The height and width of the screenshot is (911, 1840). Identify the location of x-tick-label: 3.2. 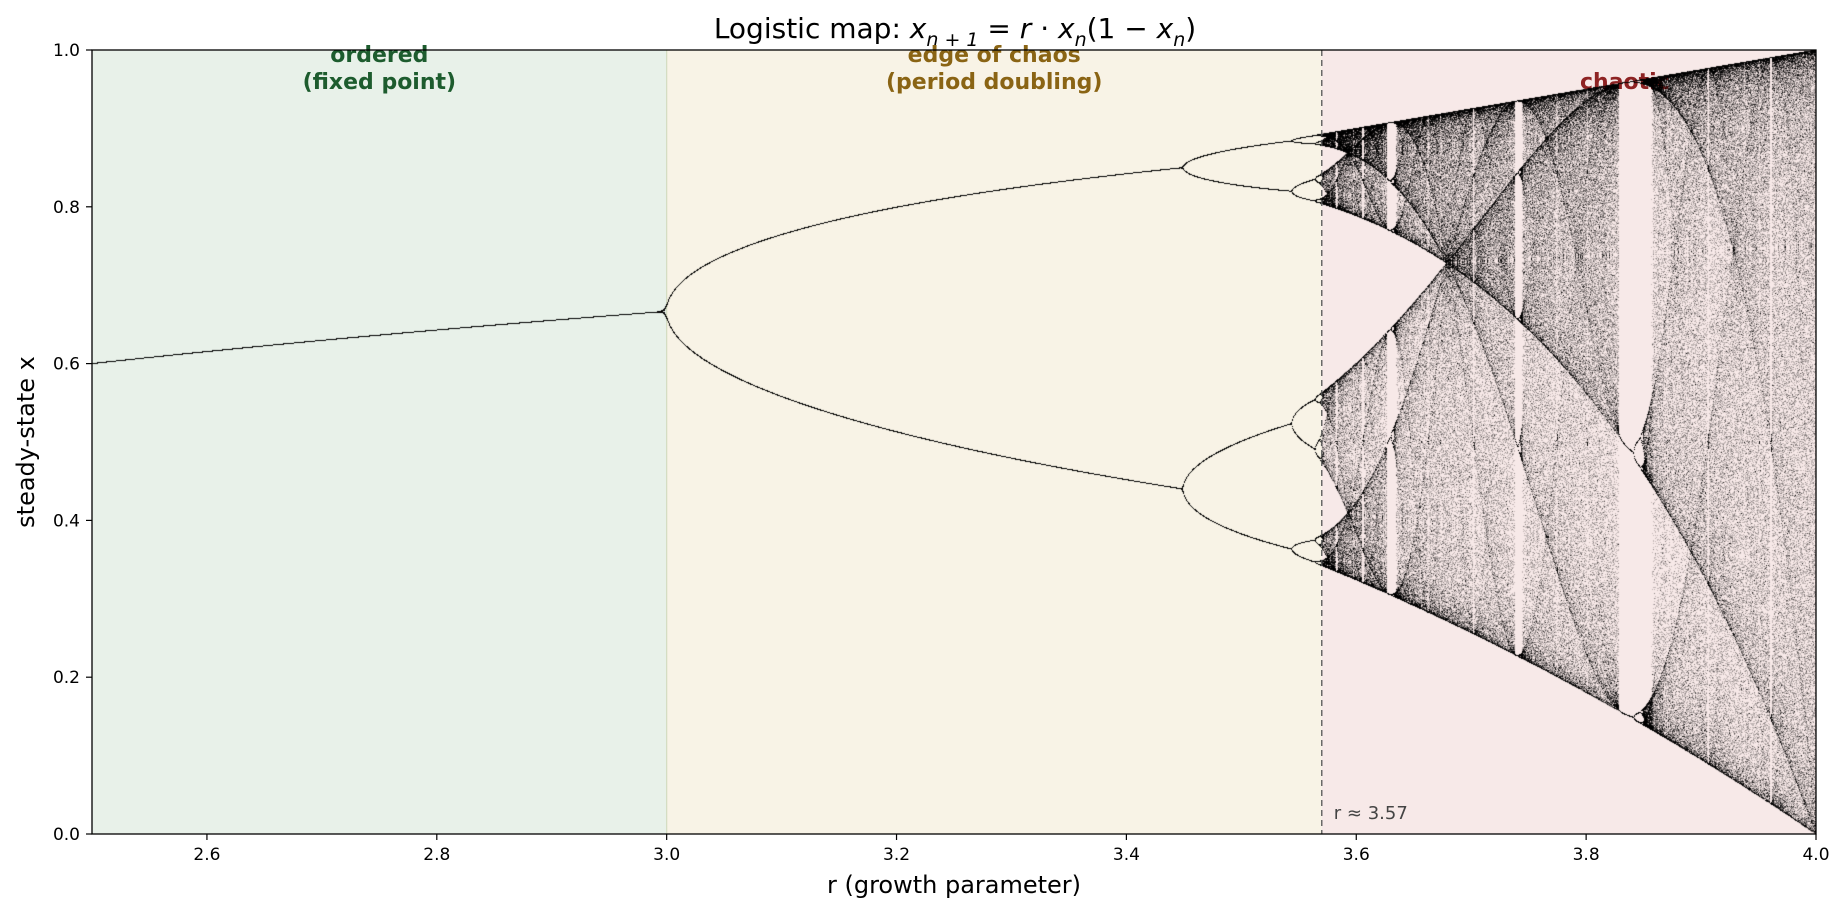
(896, 855).